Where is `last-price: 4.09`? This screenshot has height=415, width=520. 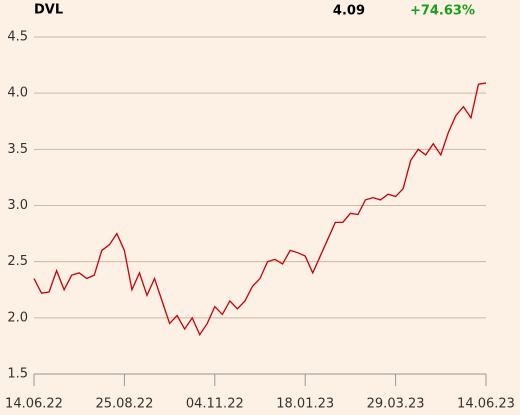
last-price: 4.09 is located at coordinates (349, 11).